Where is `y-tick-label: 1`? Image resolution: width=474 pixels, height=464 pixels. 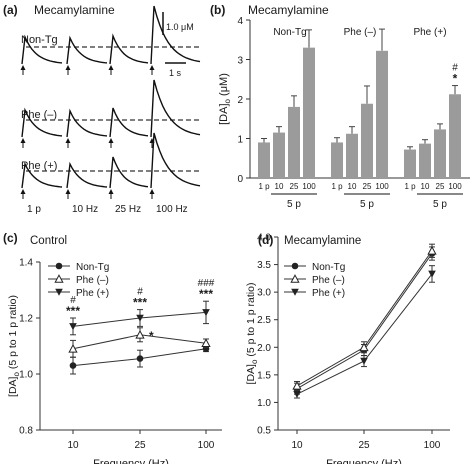 y-tick-label: 1 is located at coordinates (240, 140).